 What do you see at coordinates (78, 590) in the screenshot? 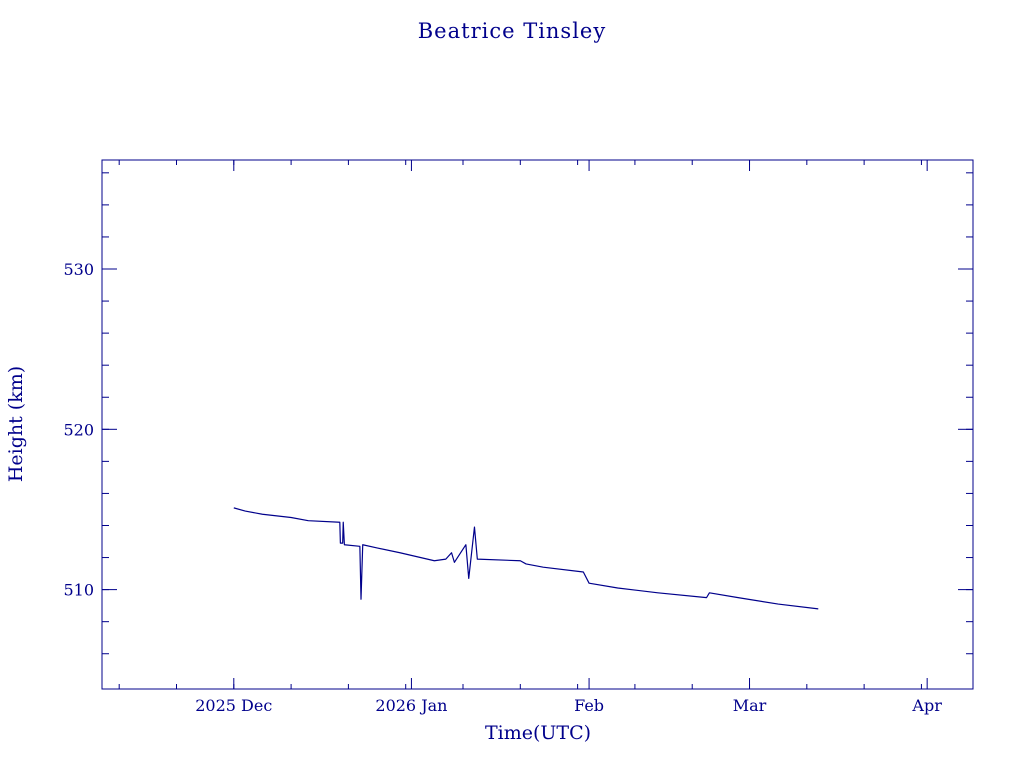
I see `y-tick-label: 510` at bounding box center [78, 590].